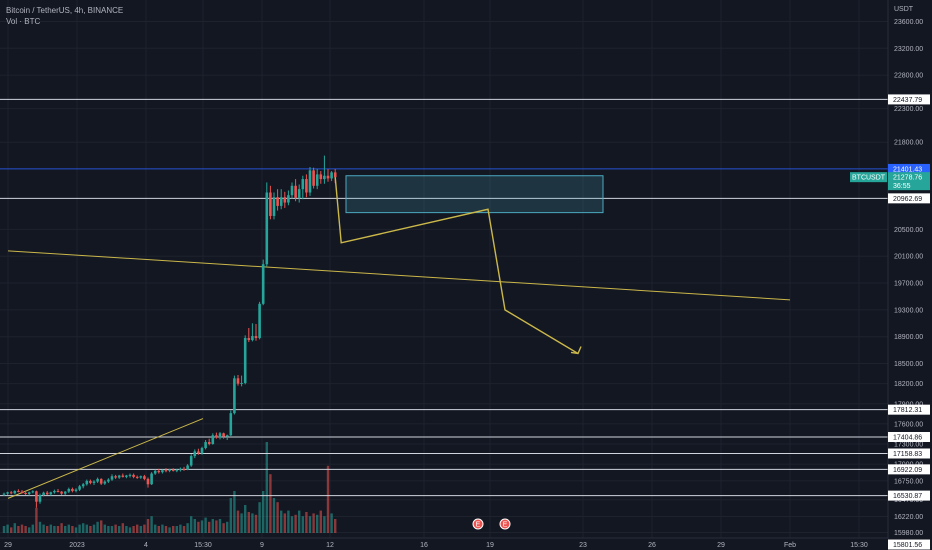  I want to click on y-tick-label: 19700.00, so click(908, 284).